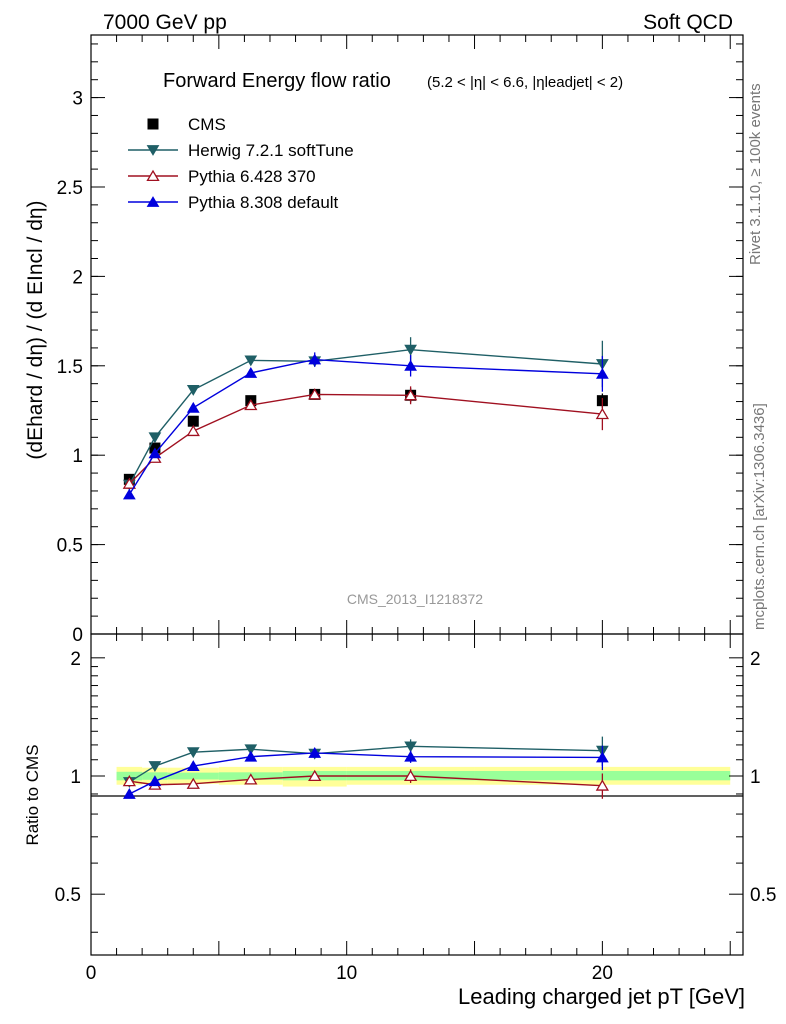  I want to click on x-axis-label: Leading charged jet pT [GeV], so click(601, 996).